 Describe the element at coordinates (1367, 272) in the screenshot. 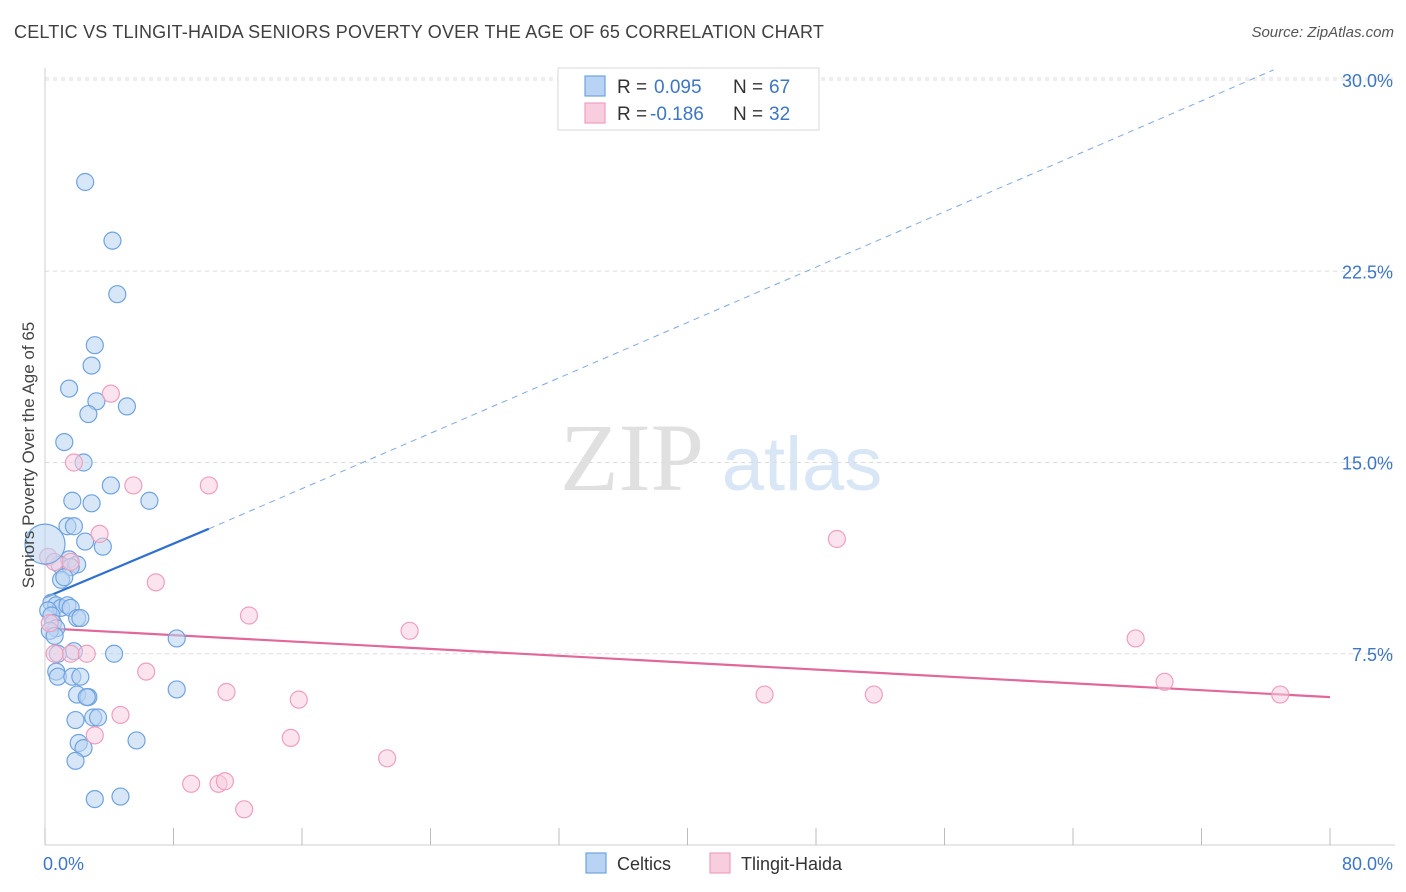

I see `y-tick-label-2: 22.5%` at that location.